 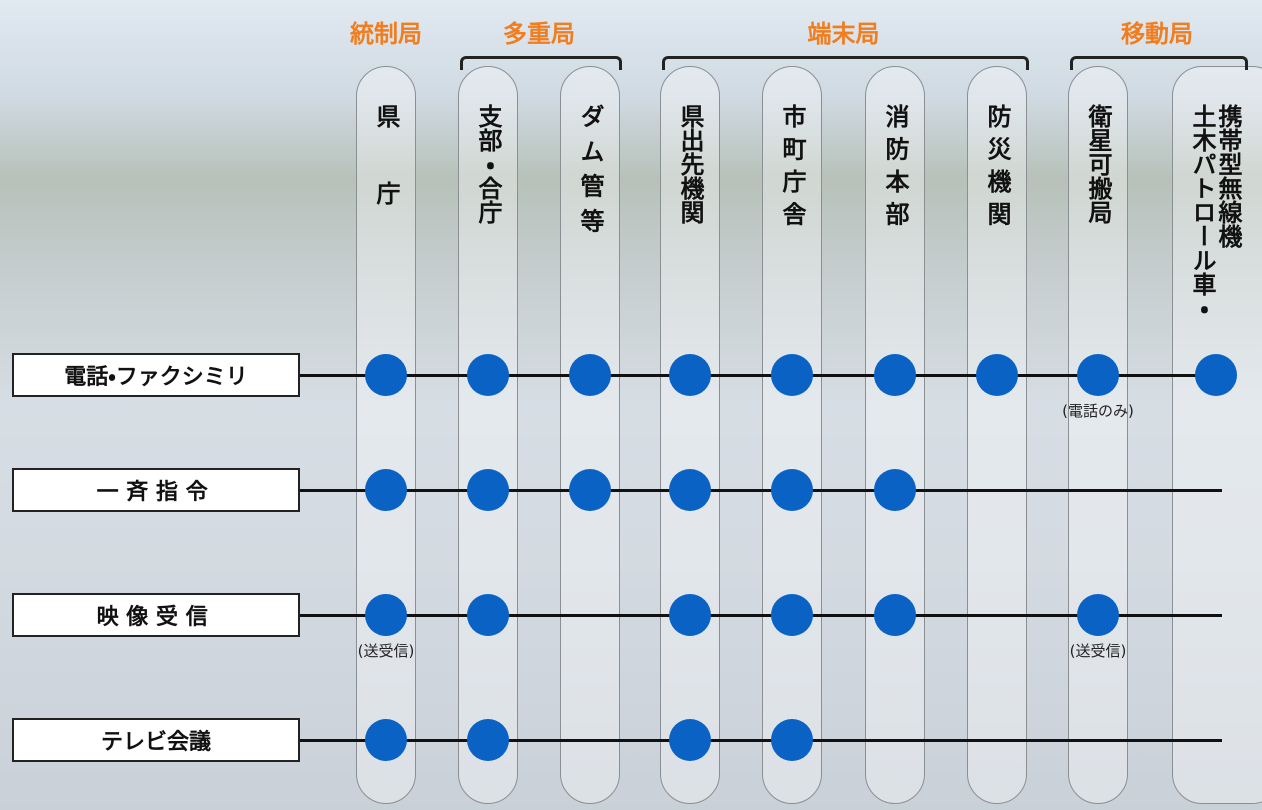 I want to click on row-label: 電話・ファクシミリ, so click(x=156, y=375).